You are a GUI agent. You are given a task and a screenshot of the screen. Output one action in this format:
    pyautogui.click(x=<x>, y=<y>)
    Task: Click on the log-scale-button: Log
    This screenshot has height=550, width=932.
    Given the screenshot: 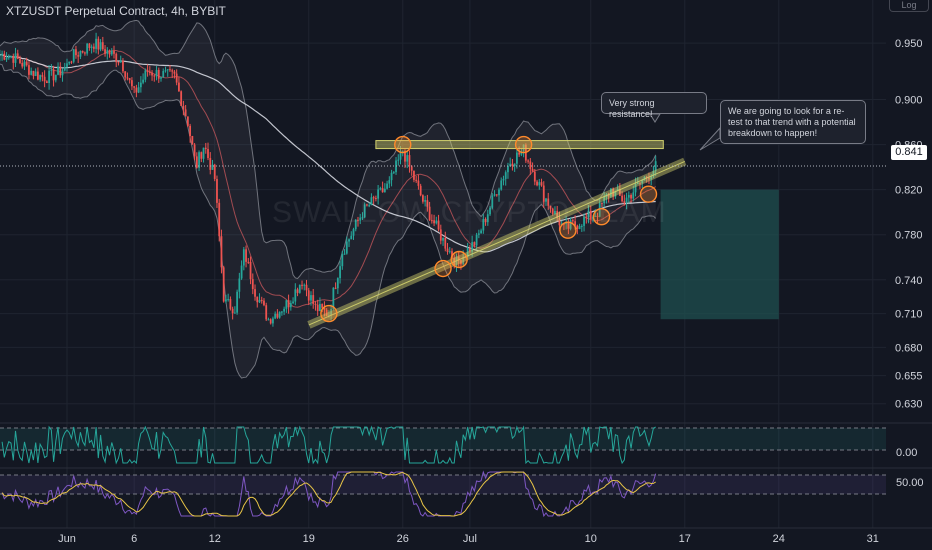 What is the action you would take?
    pyautogui.click(x=909, y=6)
    